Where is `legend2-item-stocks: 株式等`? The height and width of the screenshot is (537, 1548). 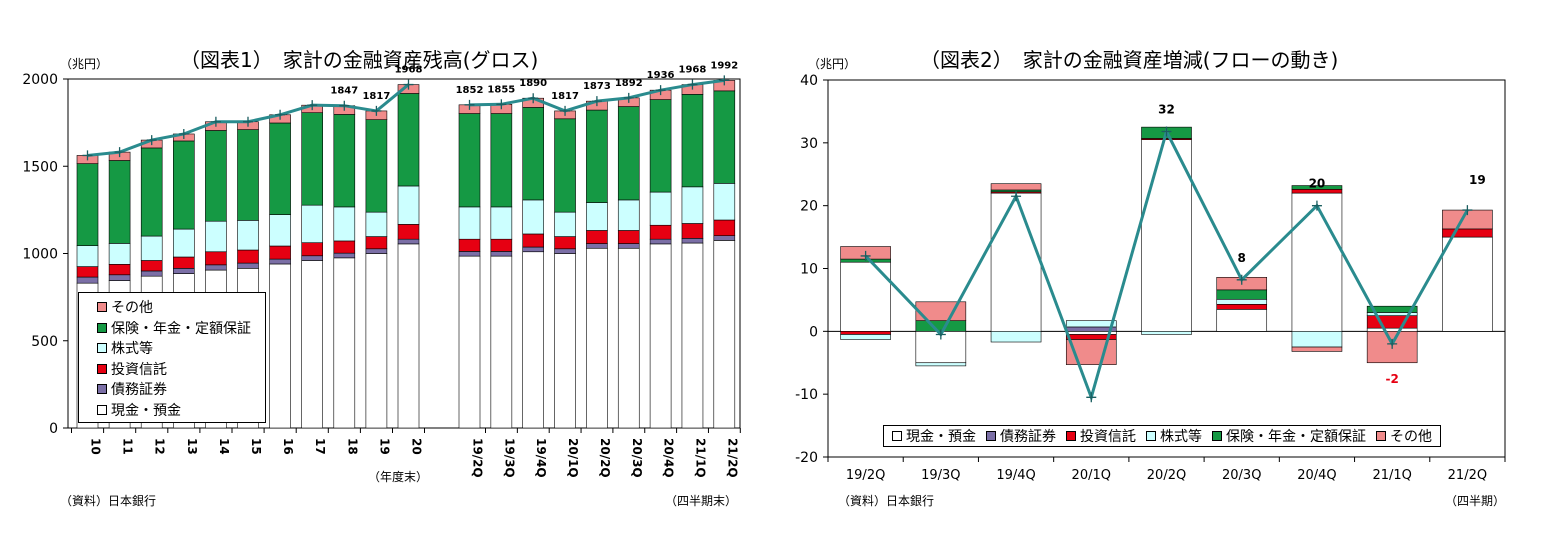
legend2-item-stocks: 株式等 is located at coordinates (1174, 436).